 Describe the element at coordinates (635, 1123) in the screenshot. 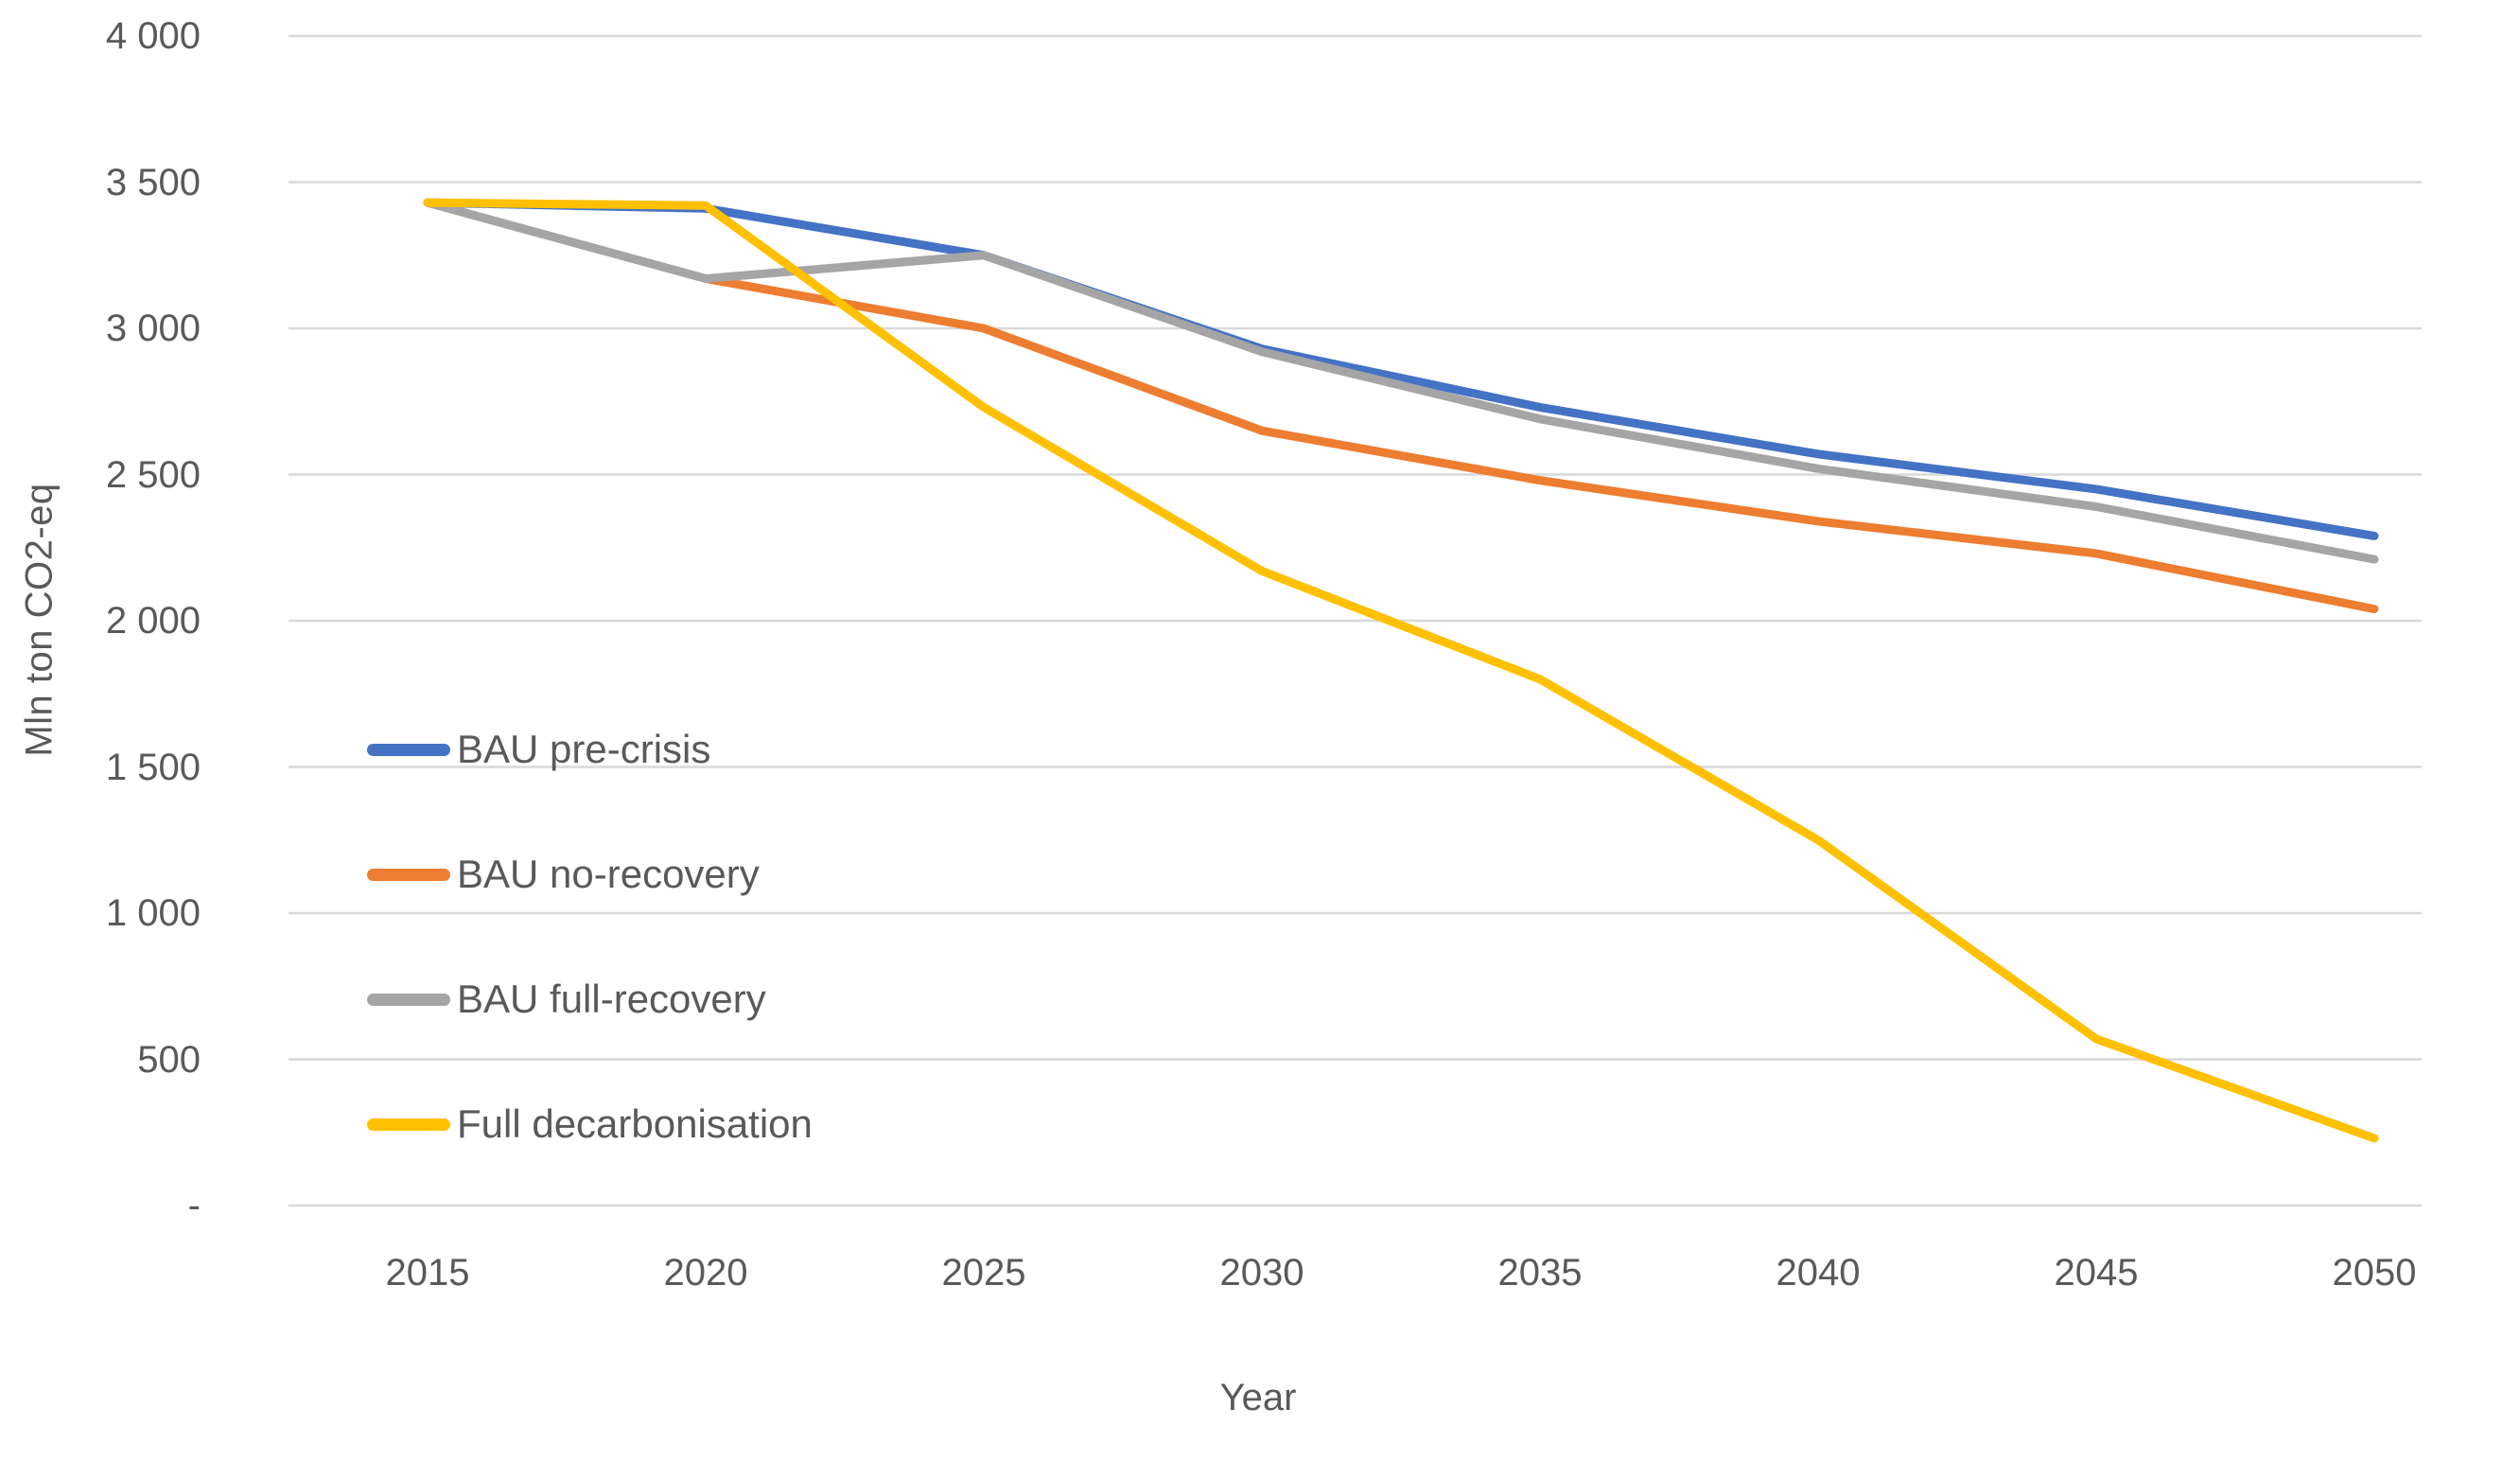

I see `legend-label: Full decarbonisation` at that location.